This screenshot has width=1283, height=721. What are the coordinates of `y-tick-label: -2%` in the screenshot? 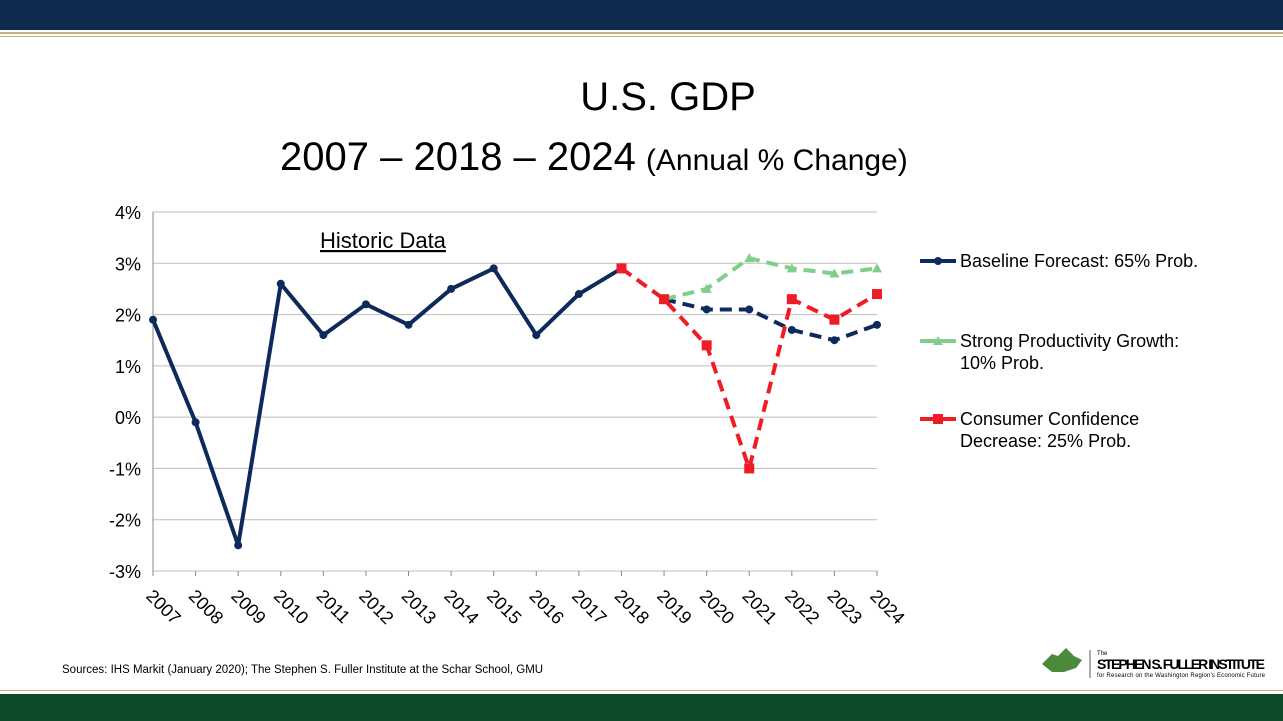 It's located at (125, 521).